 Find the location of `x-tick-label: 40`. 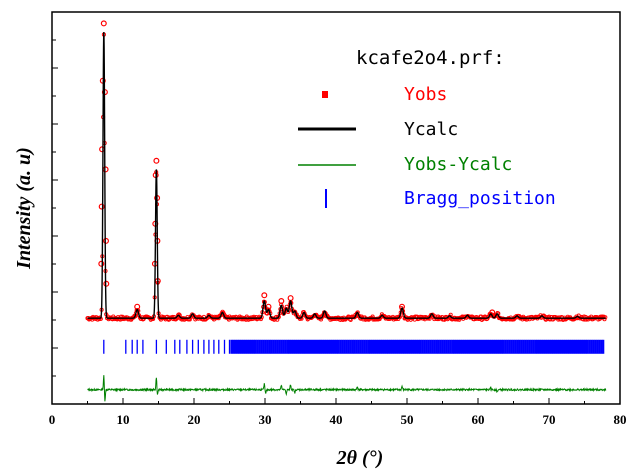

x-tick-label: 40 is located at coordinates (336, 419).